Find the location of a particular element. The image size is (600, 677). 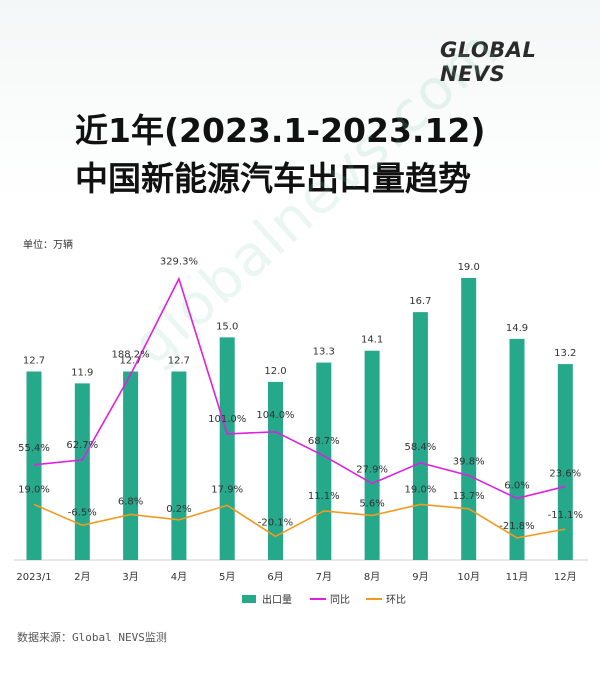

bar-label-11: 14.9 is located at coordinates (517, 328).